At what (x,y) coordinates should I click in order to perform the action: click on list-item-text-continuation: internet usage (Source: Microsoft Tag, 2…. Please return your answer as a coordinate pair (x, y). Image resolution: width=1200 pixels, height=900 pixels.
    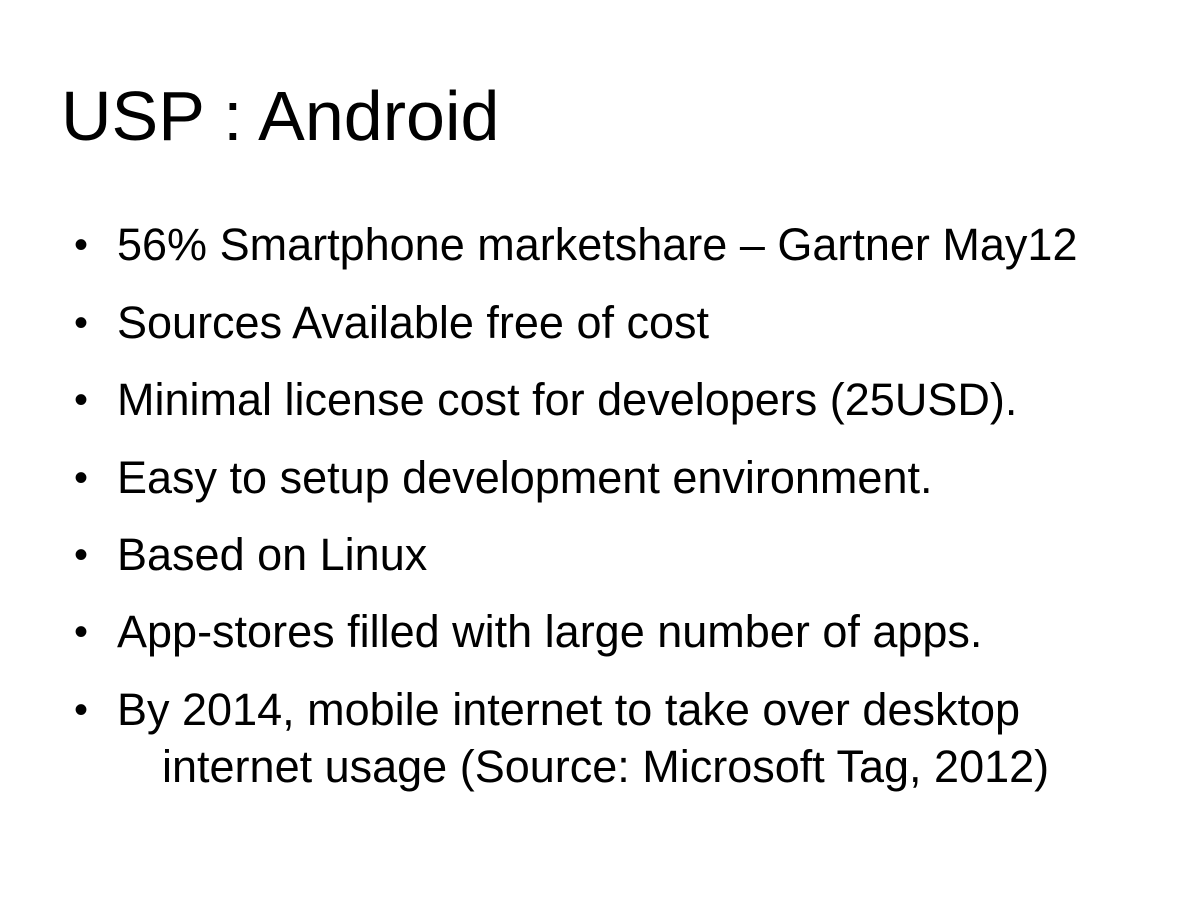
    Looking at the image, I should click on (606, 766).